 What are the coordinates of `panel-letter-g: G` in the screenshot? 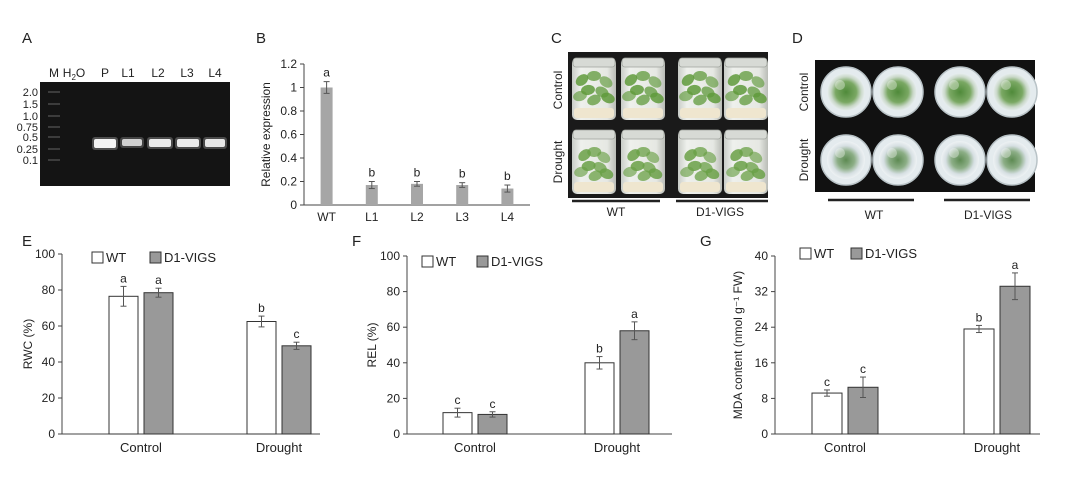 It's located at (706, 241).